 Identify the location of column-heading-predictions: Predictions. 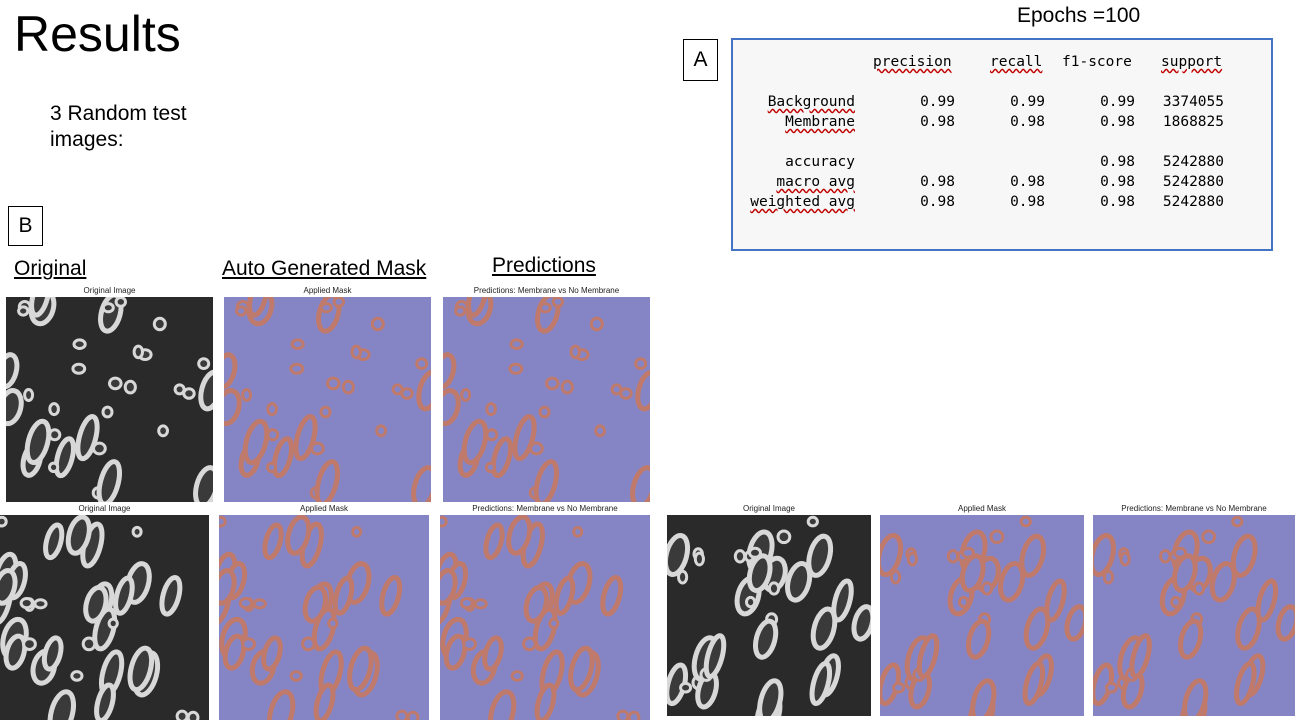
(544, 265).